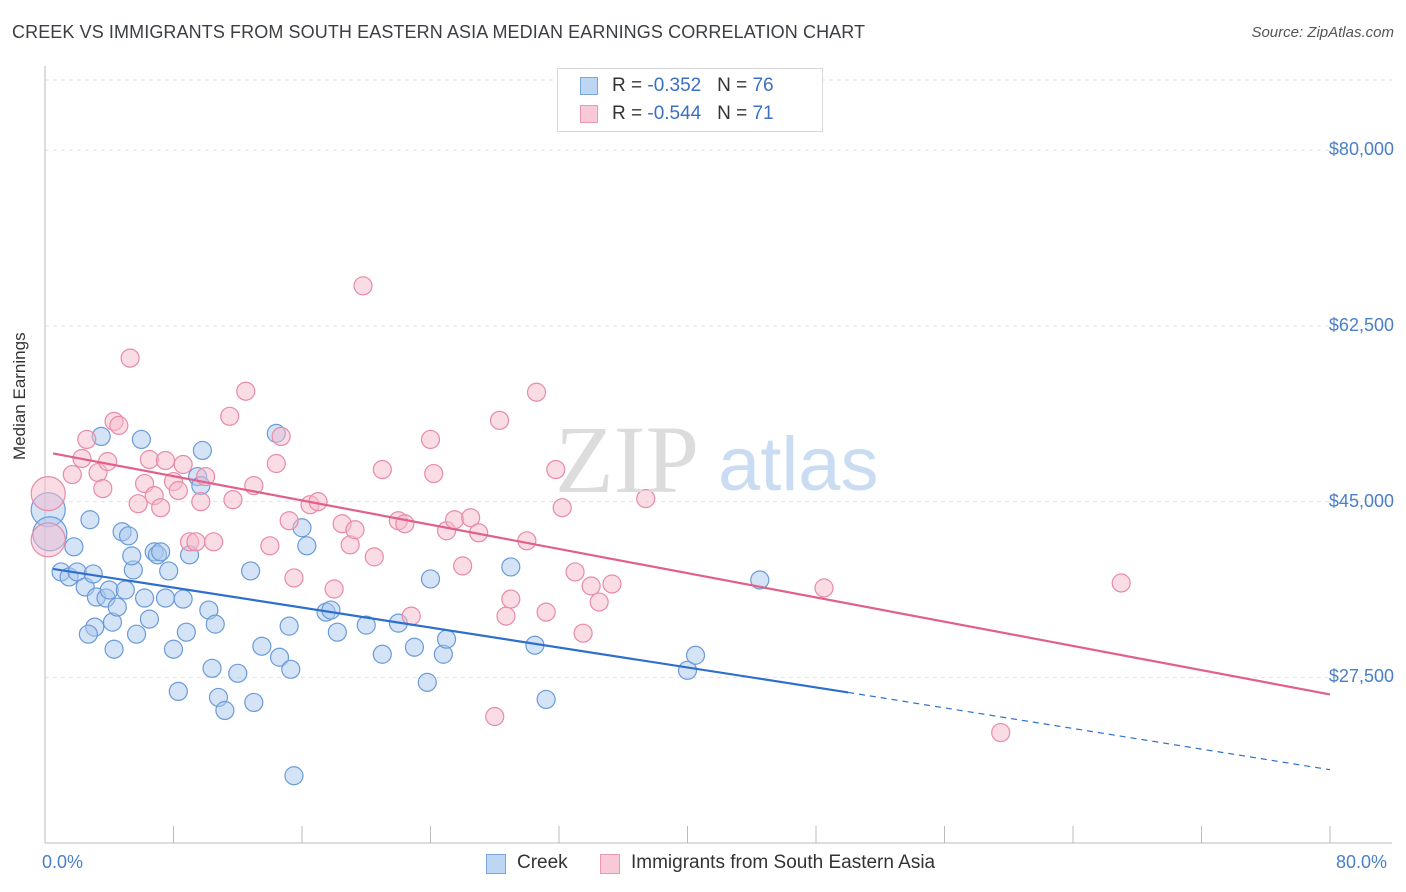 The width and height of the screenshot is (1406, 892). I want to click on correlation-legend: R = -0.352 N = 76 R = -0.544 N = 71, so click(690, 100).